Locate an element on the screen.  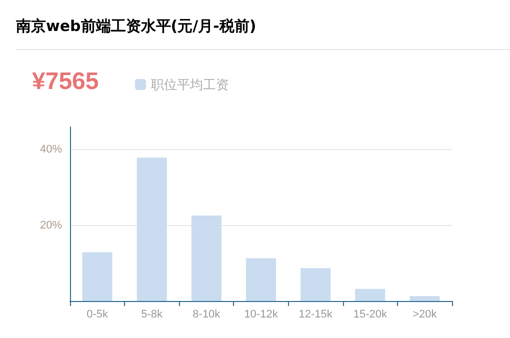
x-tick-label: 8-10k is located at coordinates (206, 314).